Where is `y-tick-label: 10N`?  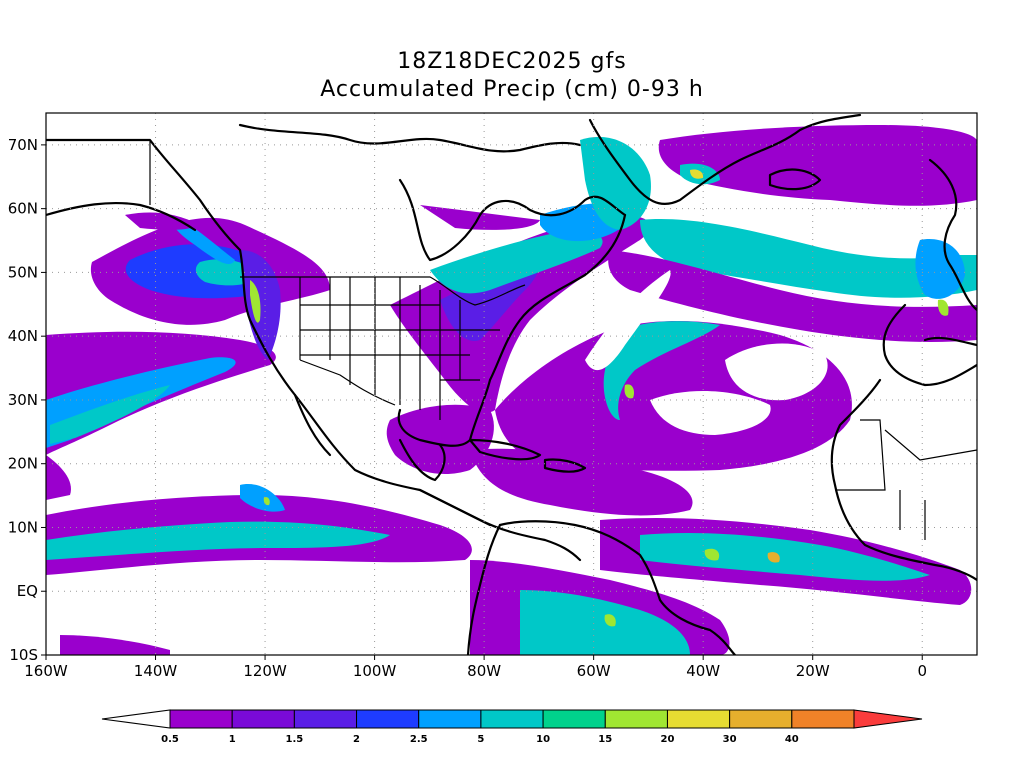
y-tick-label: 10N is located at coordinates (23, 527).